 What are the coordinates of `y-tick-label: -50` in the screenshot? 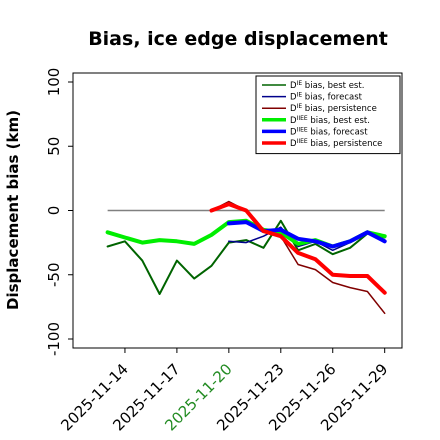 It's located at (54, 275).